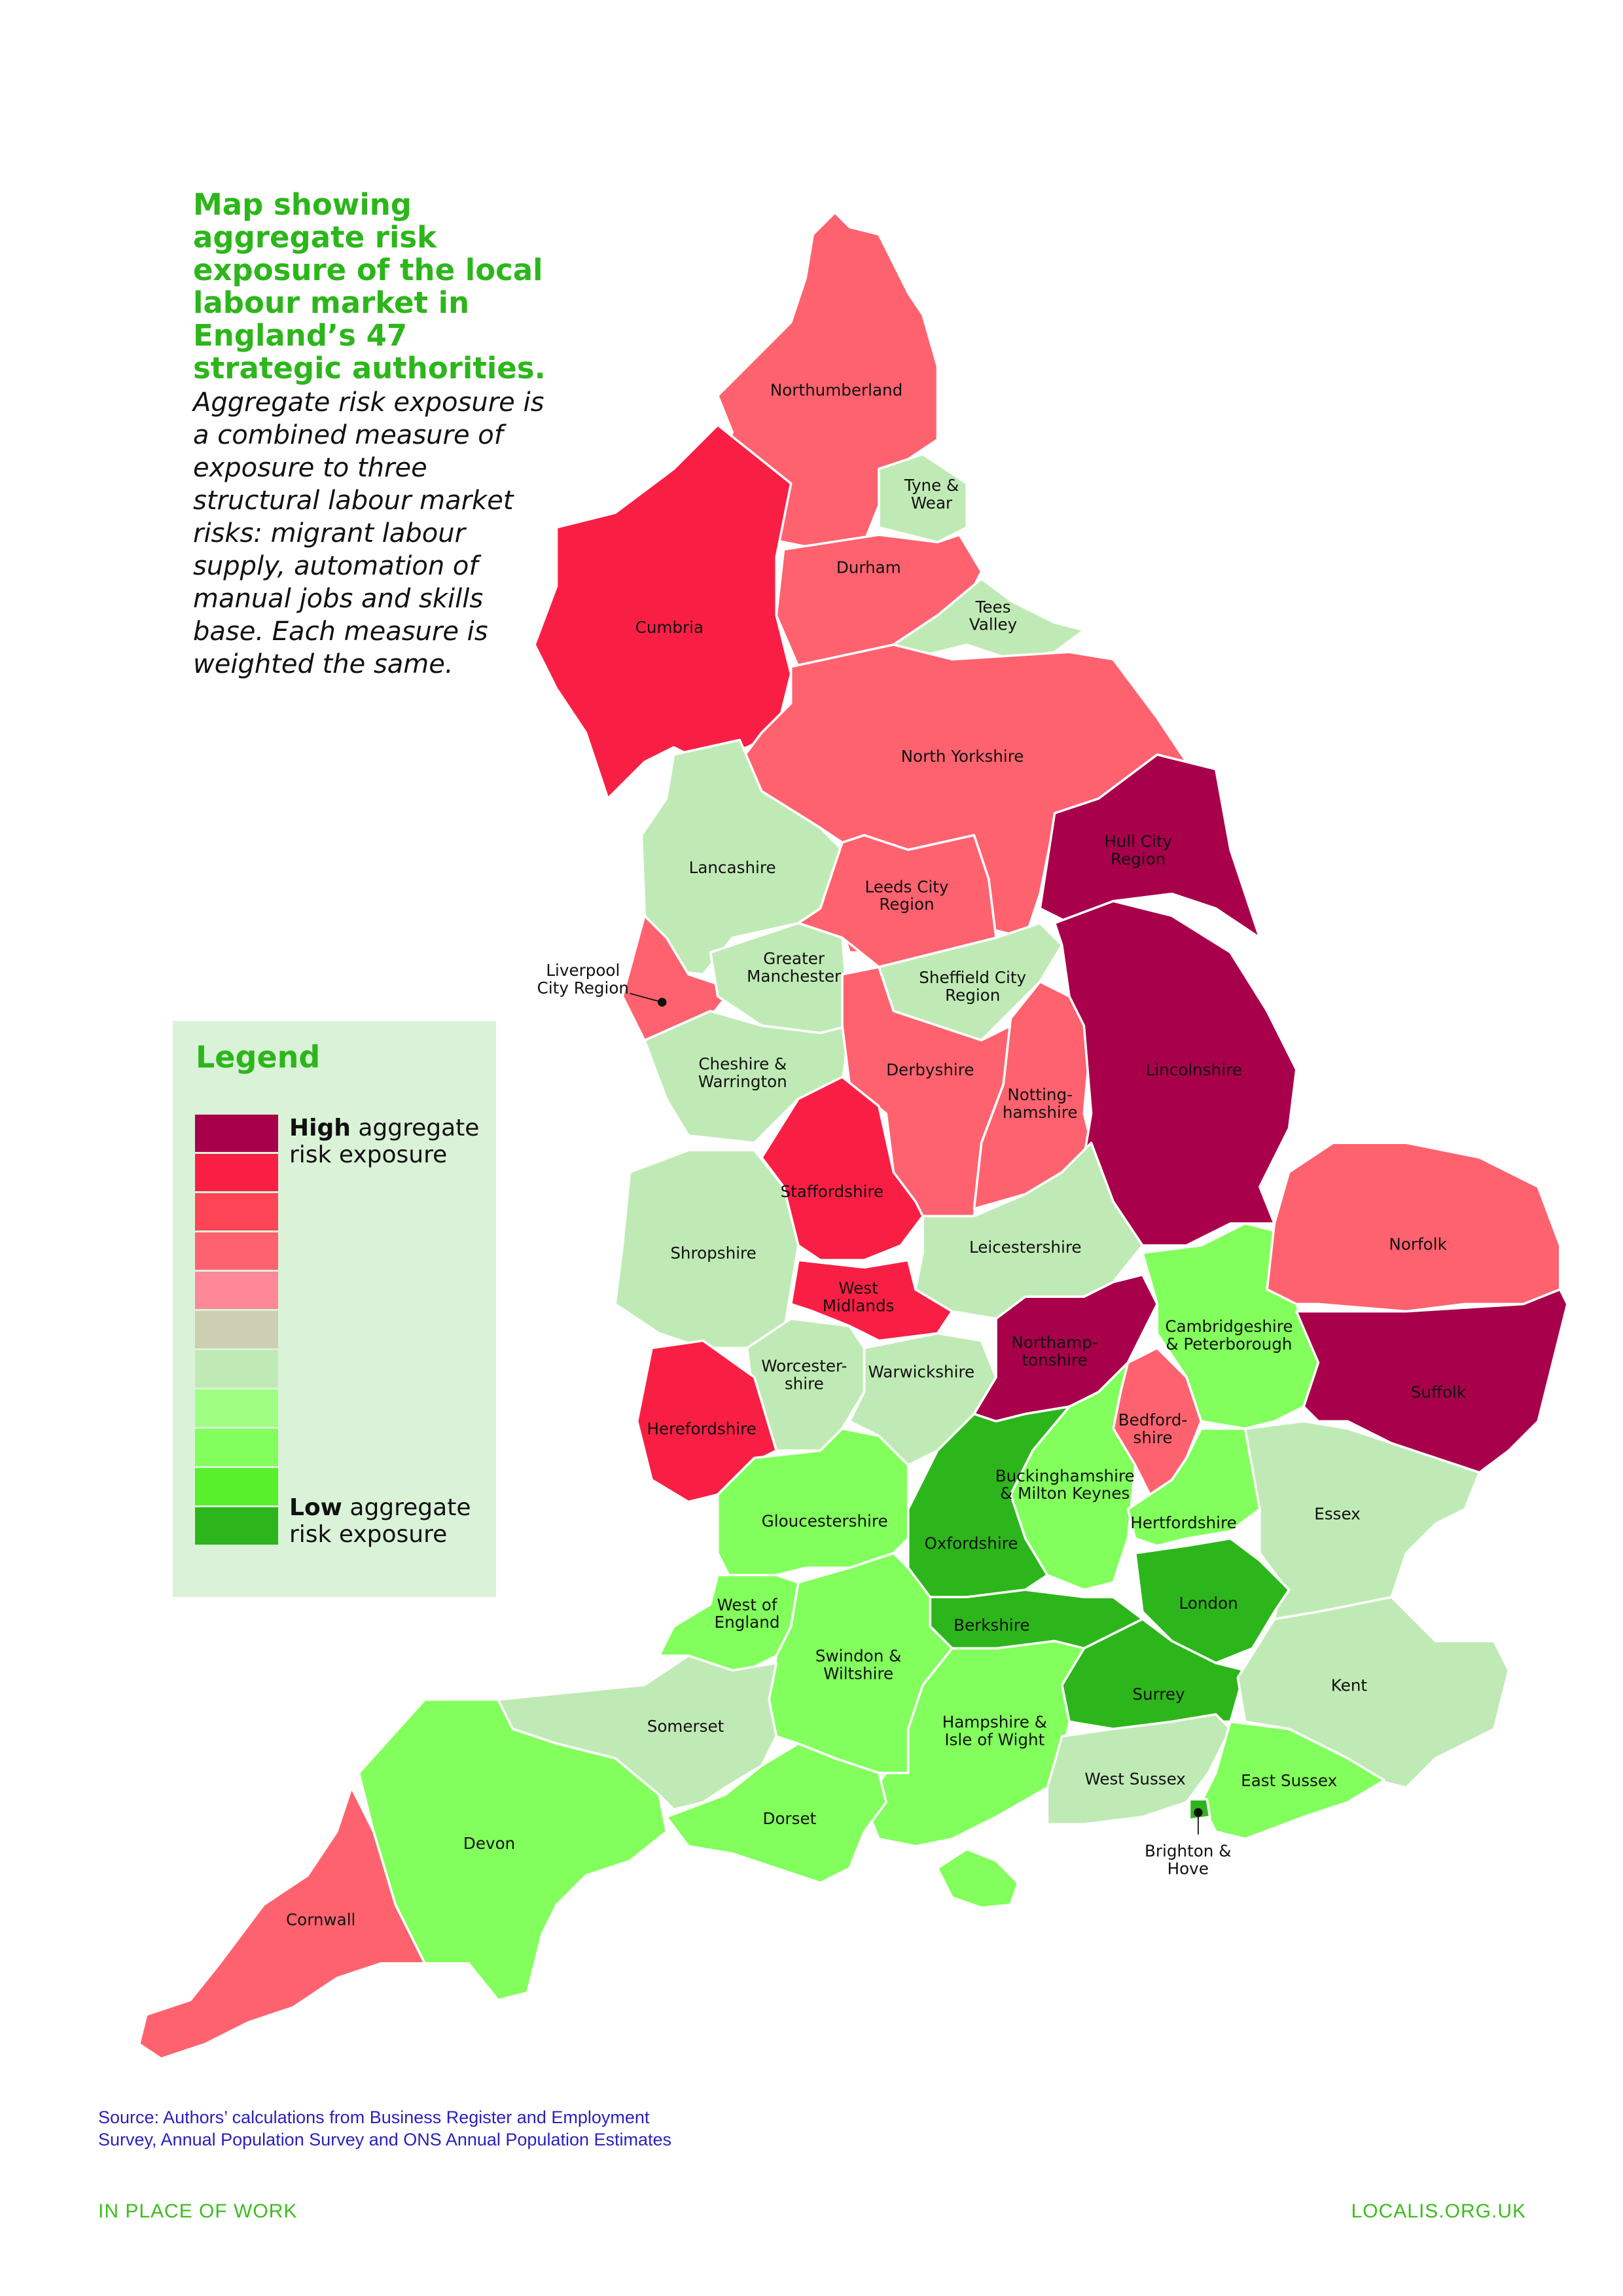 The image size is (1623, 2296). I want to click on region-label-line: Liverpool, so click(583, 970).